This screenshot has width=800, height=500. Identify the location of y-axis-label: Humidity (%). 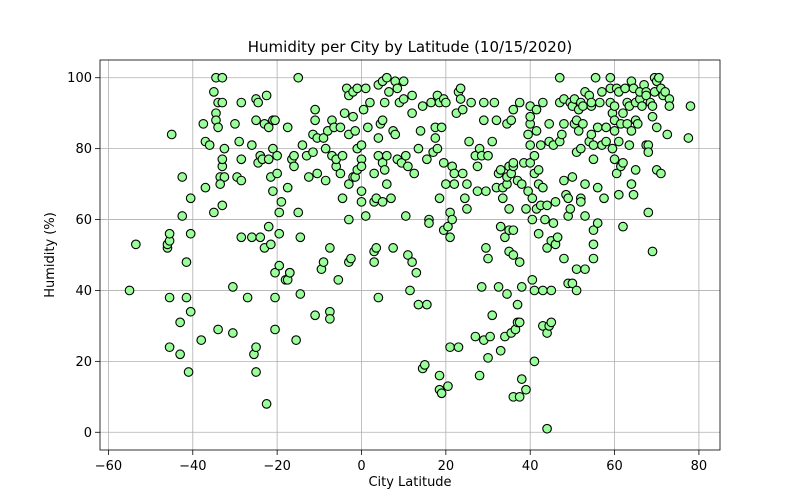
(50, 255).